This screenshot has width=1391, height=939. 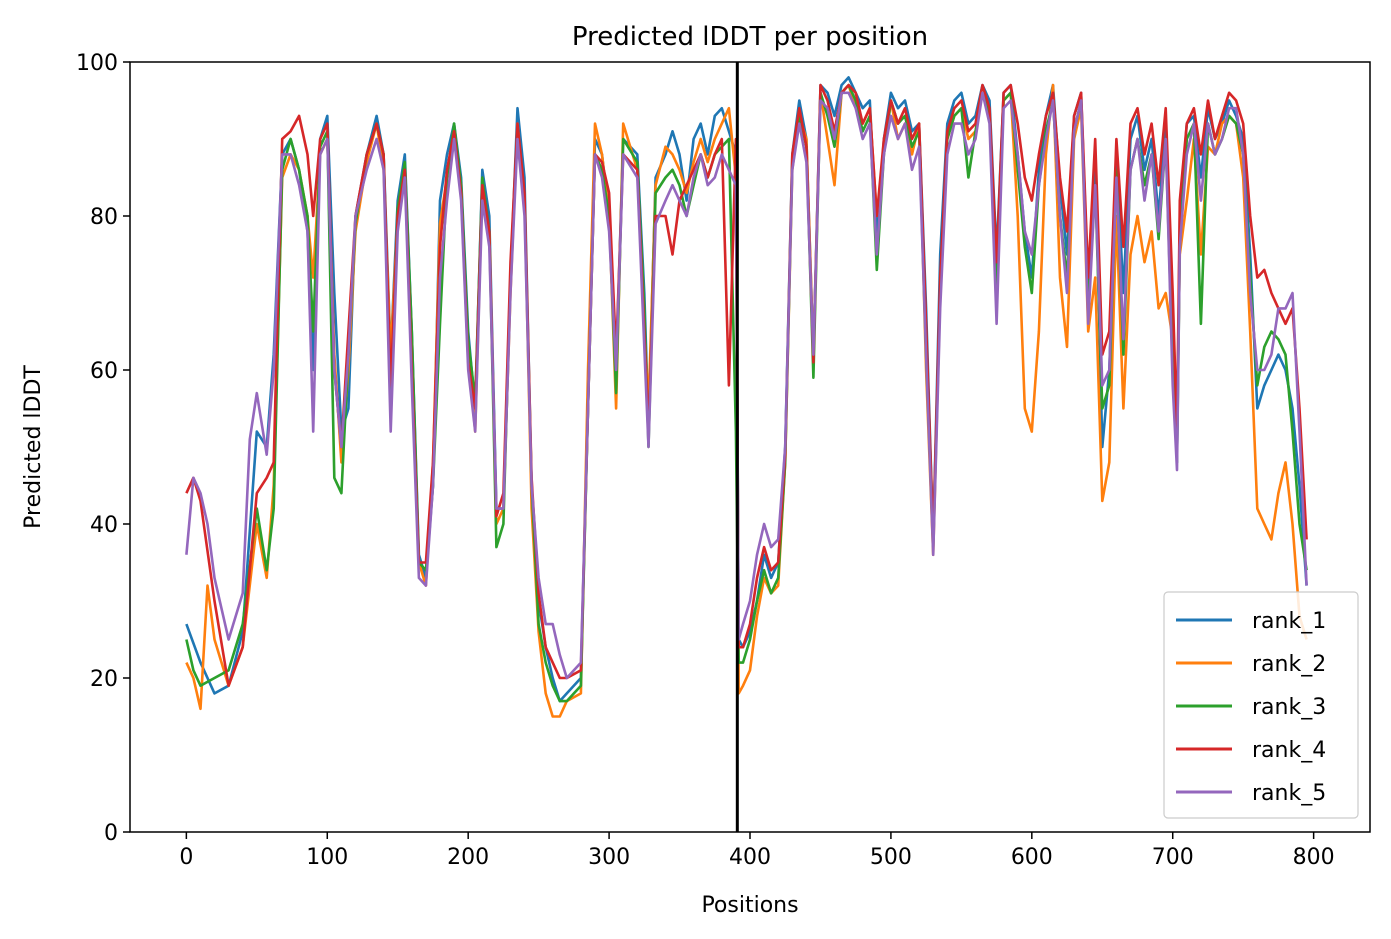 What do you see at coordinates (1289, 621) in the screenshot?
I see `legend-label-rank-1: rank_1` at bounding box center [1289, 621].